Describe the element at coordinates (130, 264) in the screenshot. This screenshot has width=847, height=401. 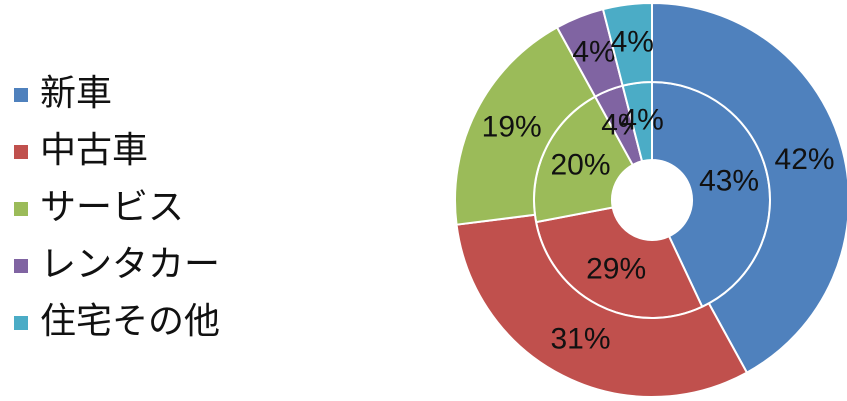
I see `legend-label: レンタカー` at that location.